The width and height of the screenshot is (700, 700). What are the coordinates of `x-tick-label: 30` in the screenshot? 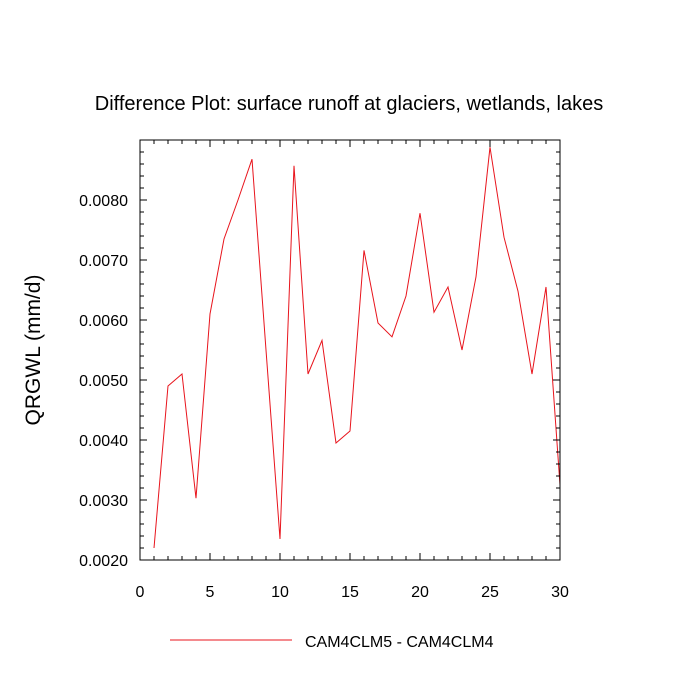 It's located at (560, 592).